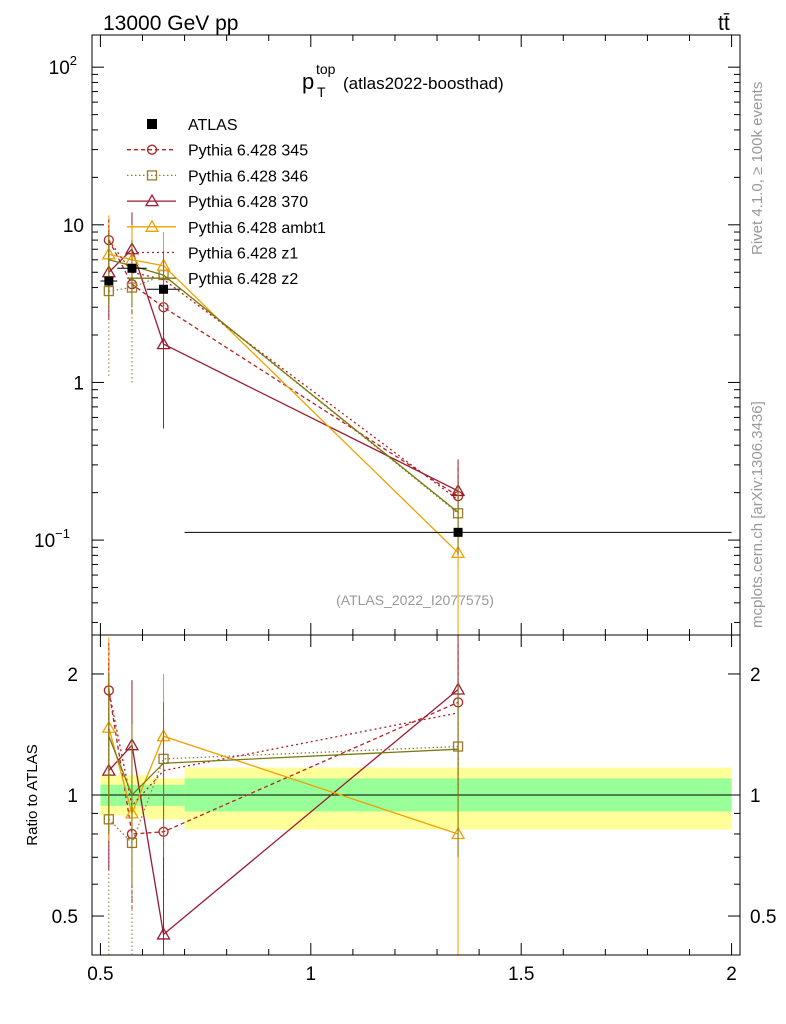 Image resolution: width=786 pixels, height=1024 pixels. I want to click on analysis-watermark: (ATLAS_2022_I2077575), so click(415, 600).